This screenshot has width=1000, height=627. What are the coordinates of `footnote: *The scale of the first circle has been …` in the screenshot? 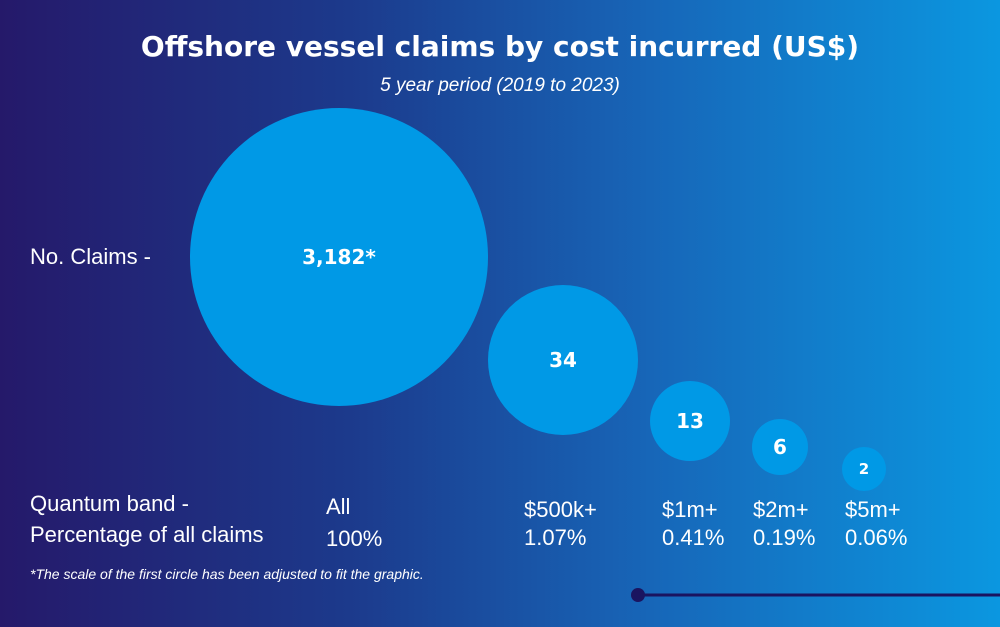 It's located at (227, 574).